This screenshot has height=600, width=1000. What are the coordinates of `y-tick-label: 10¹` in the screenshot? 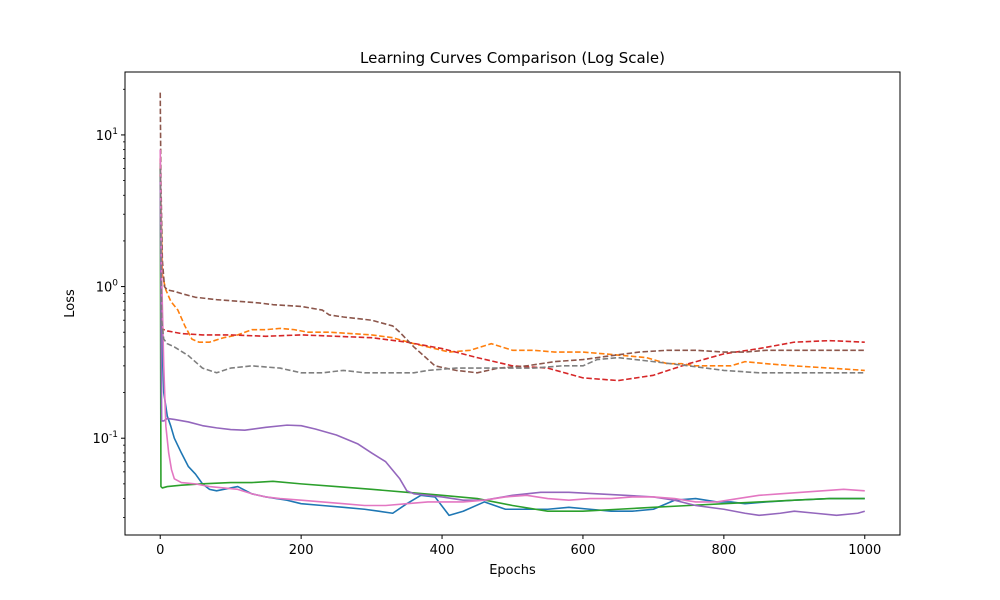 It's located at (107, 135).